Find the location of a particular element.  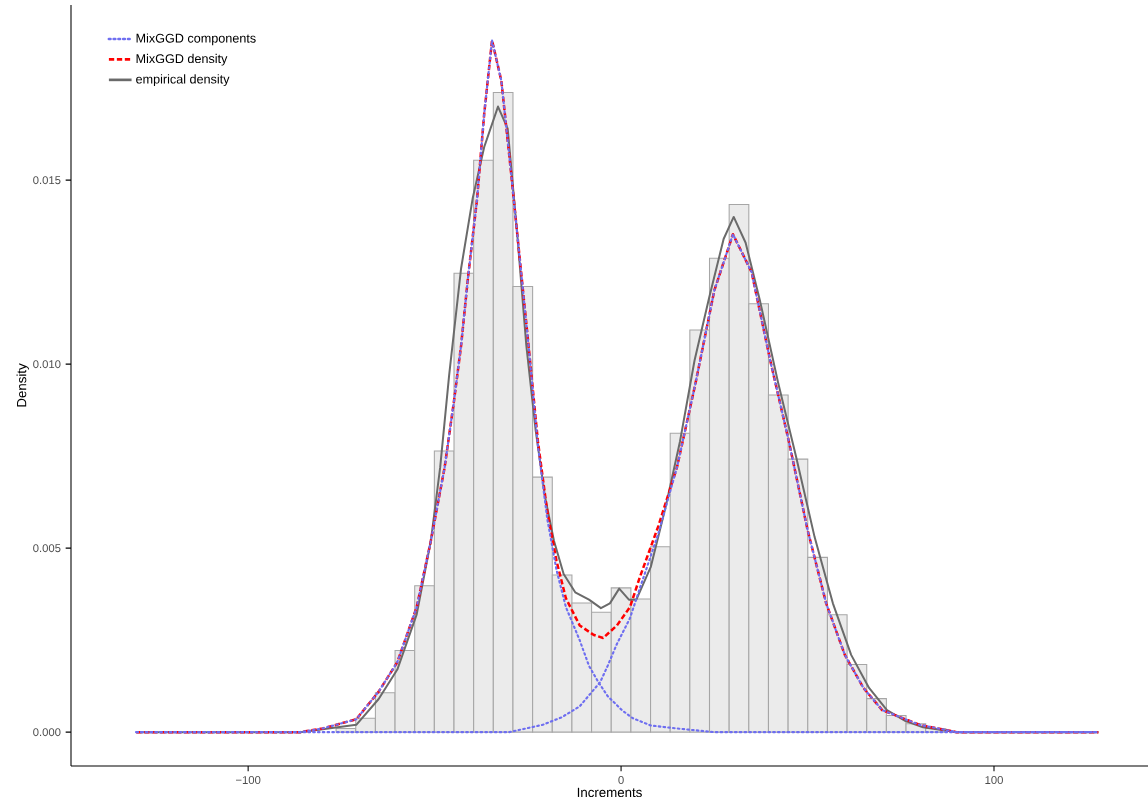

legend-label: MixGGD density is located at coordinates (182, 59).